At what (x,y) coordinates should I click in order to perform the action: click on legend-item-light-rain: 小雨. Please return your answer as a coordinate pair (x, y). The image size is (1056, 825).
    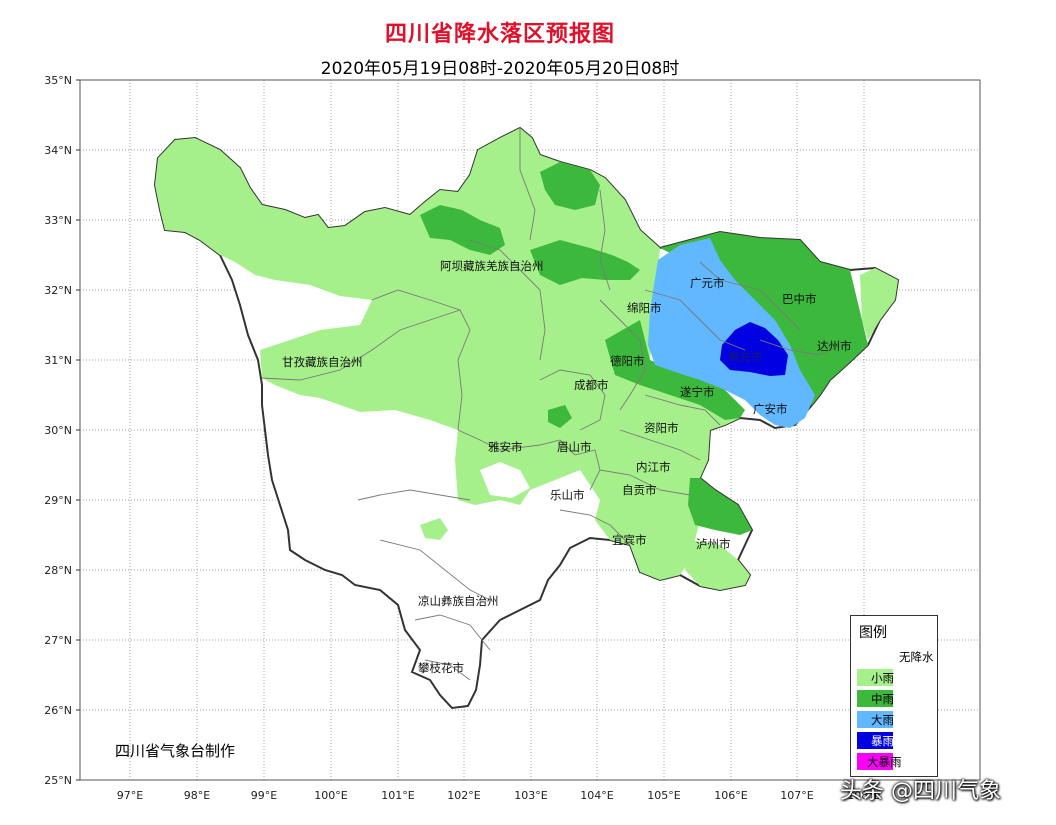
    Looking at the image, I should click on (895, 677).